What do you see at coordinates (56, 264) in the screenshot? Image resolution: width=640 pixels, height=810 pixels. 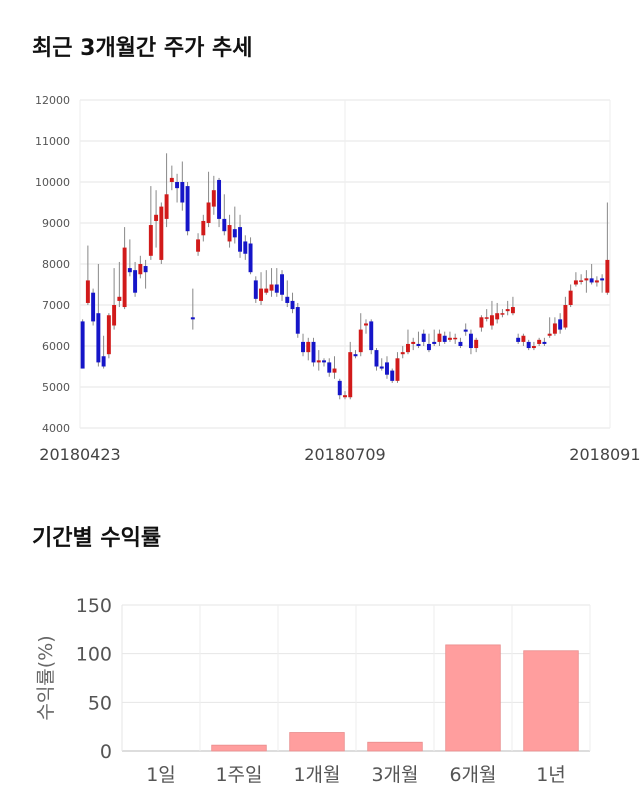 I see `y-tick-label: 8000` at bounding box center [56, 264].